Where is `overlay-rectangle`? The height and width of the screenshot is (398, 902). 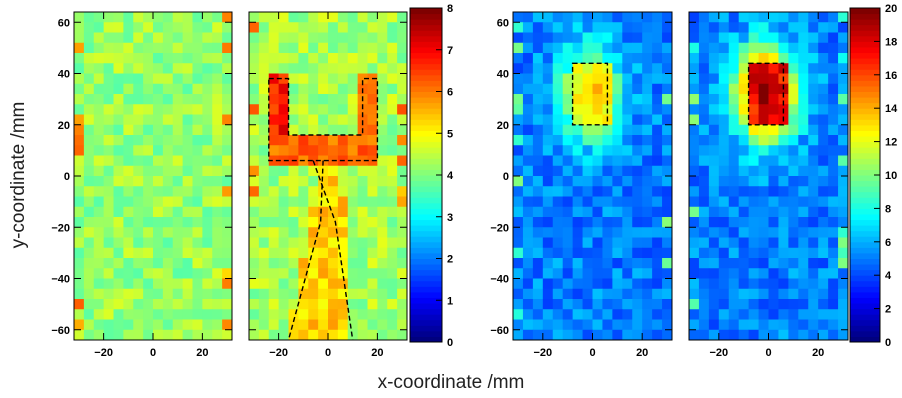
overlay-rectangle is located at coordinates (766, 94).